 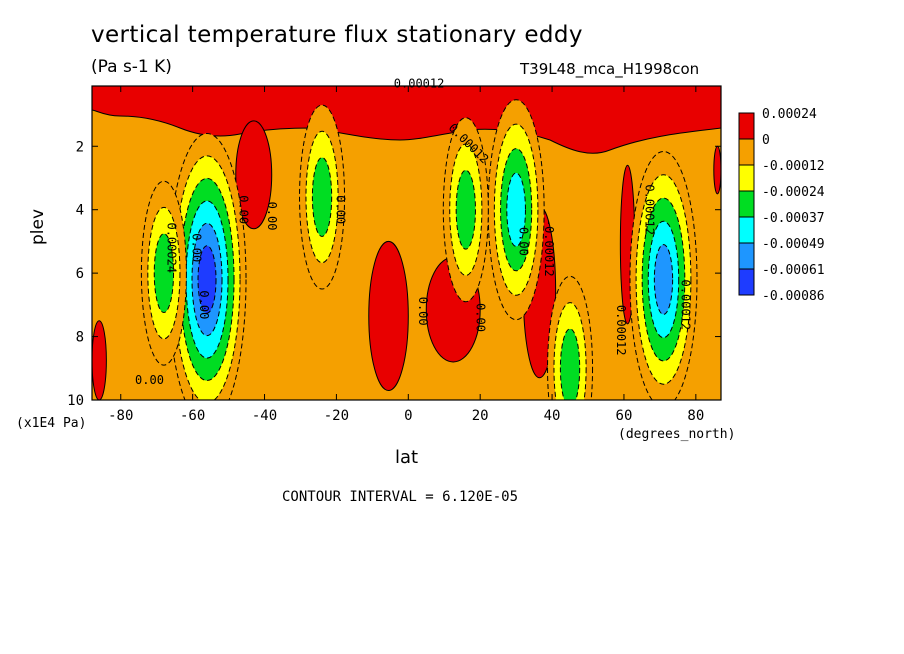 What do you see at coordinates (789, 114) in the screenshot?
I see `colorbar-label: 0.00024` at bounding box center [789, 114].